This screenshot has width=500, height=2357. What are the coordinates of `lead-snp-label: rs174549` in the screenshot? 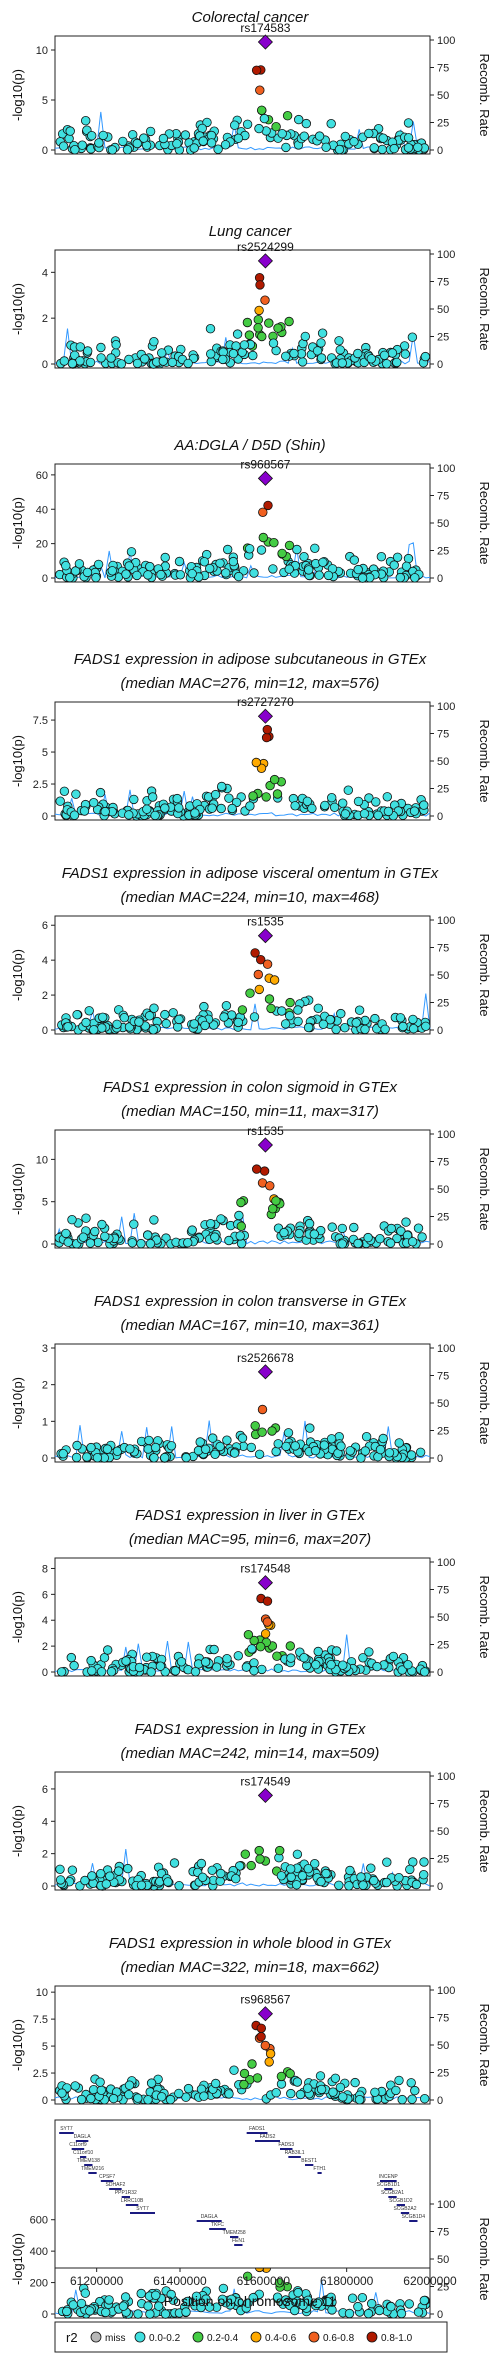 It's located at (265, 1781).